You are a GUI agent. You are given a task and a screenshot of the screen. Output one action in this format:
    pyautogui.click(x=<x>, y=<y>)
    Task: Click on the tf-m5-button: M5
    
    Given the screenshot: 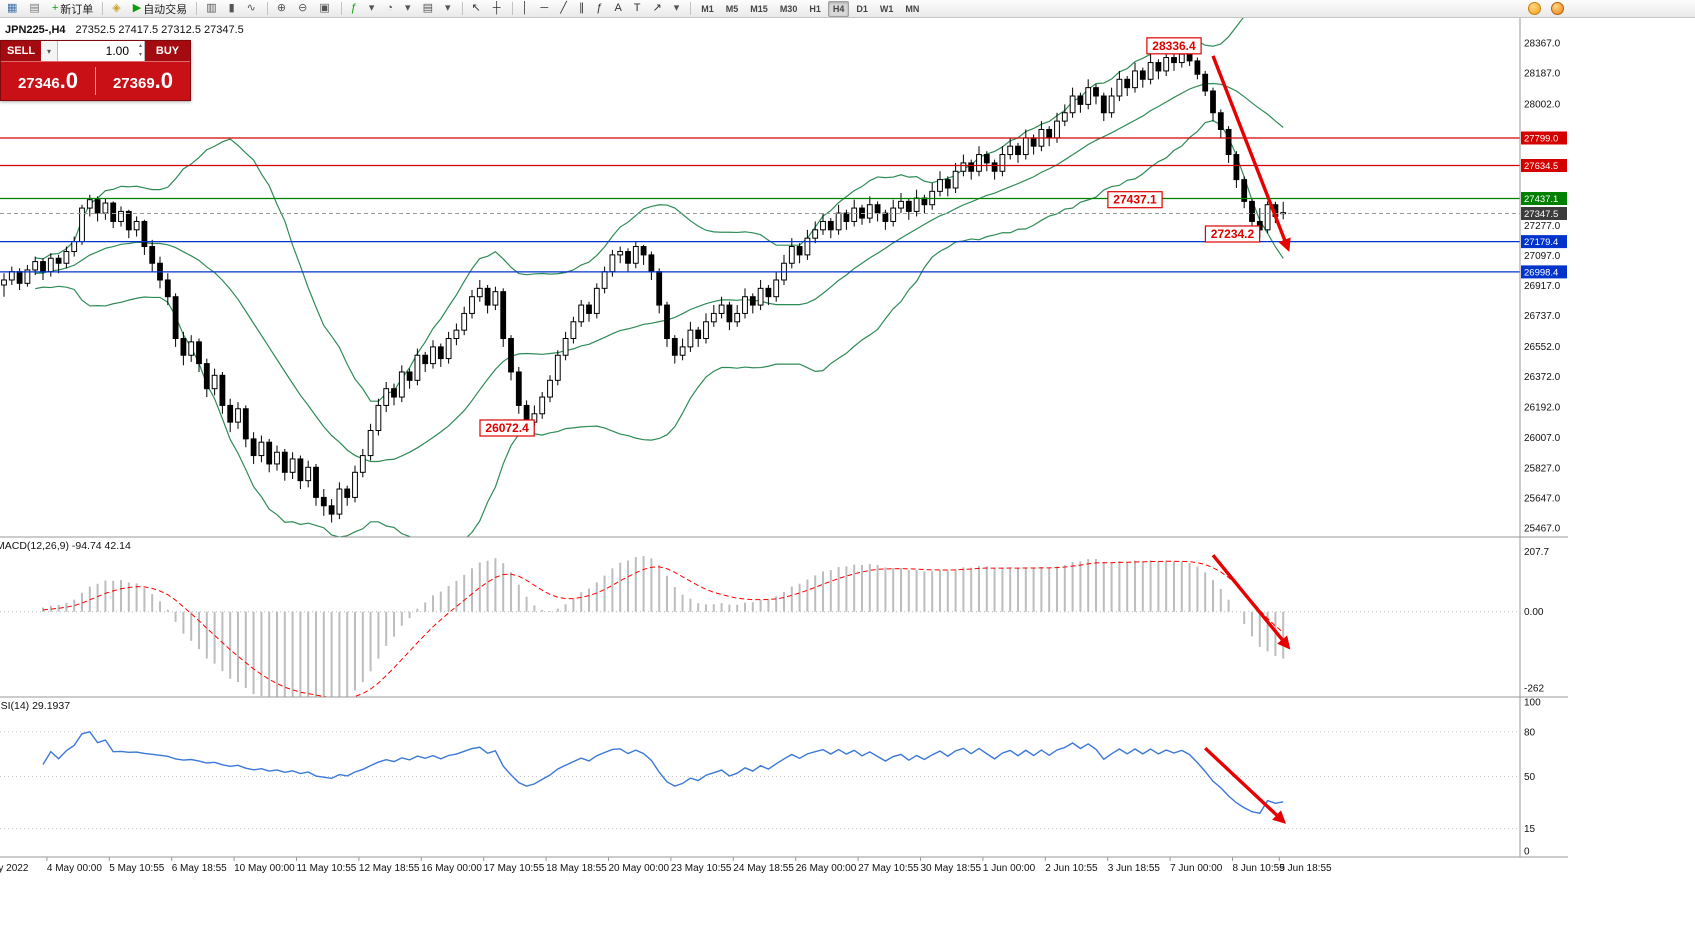 What is the action you would take?
    pyautogui.click(x=732, y=9)
    